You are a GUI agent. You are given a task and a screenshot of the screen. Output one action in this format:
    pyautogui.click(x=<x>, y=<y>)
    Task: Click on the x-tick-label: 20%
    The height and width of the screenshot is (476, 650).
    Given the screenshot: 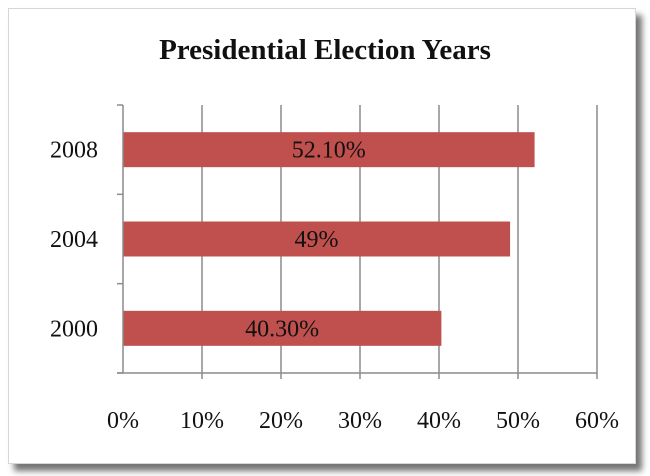 What is the action you would take?
    pyautogui.click(x=281, y=421)
    